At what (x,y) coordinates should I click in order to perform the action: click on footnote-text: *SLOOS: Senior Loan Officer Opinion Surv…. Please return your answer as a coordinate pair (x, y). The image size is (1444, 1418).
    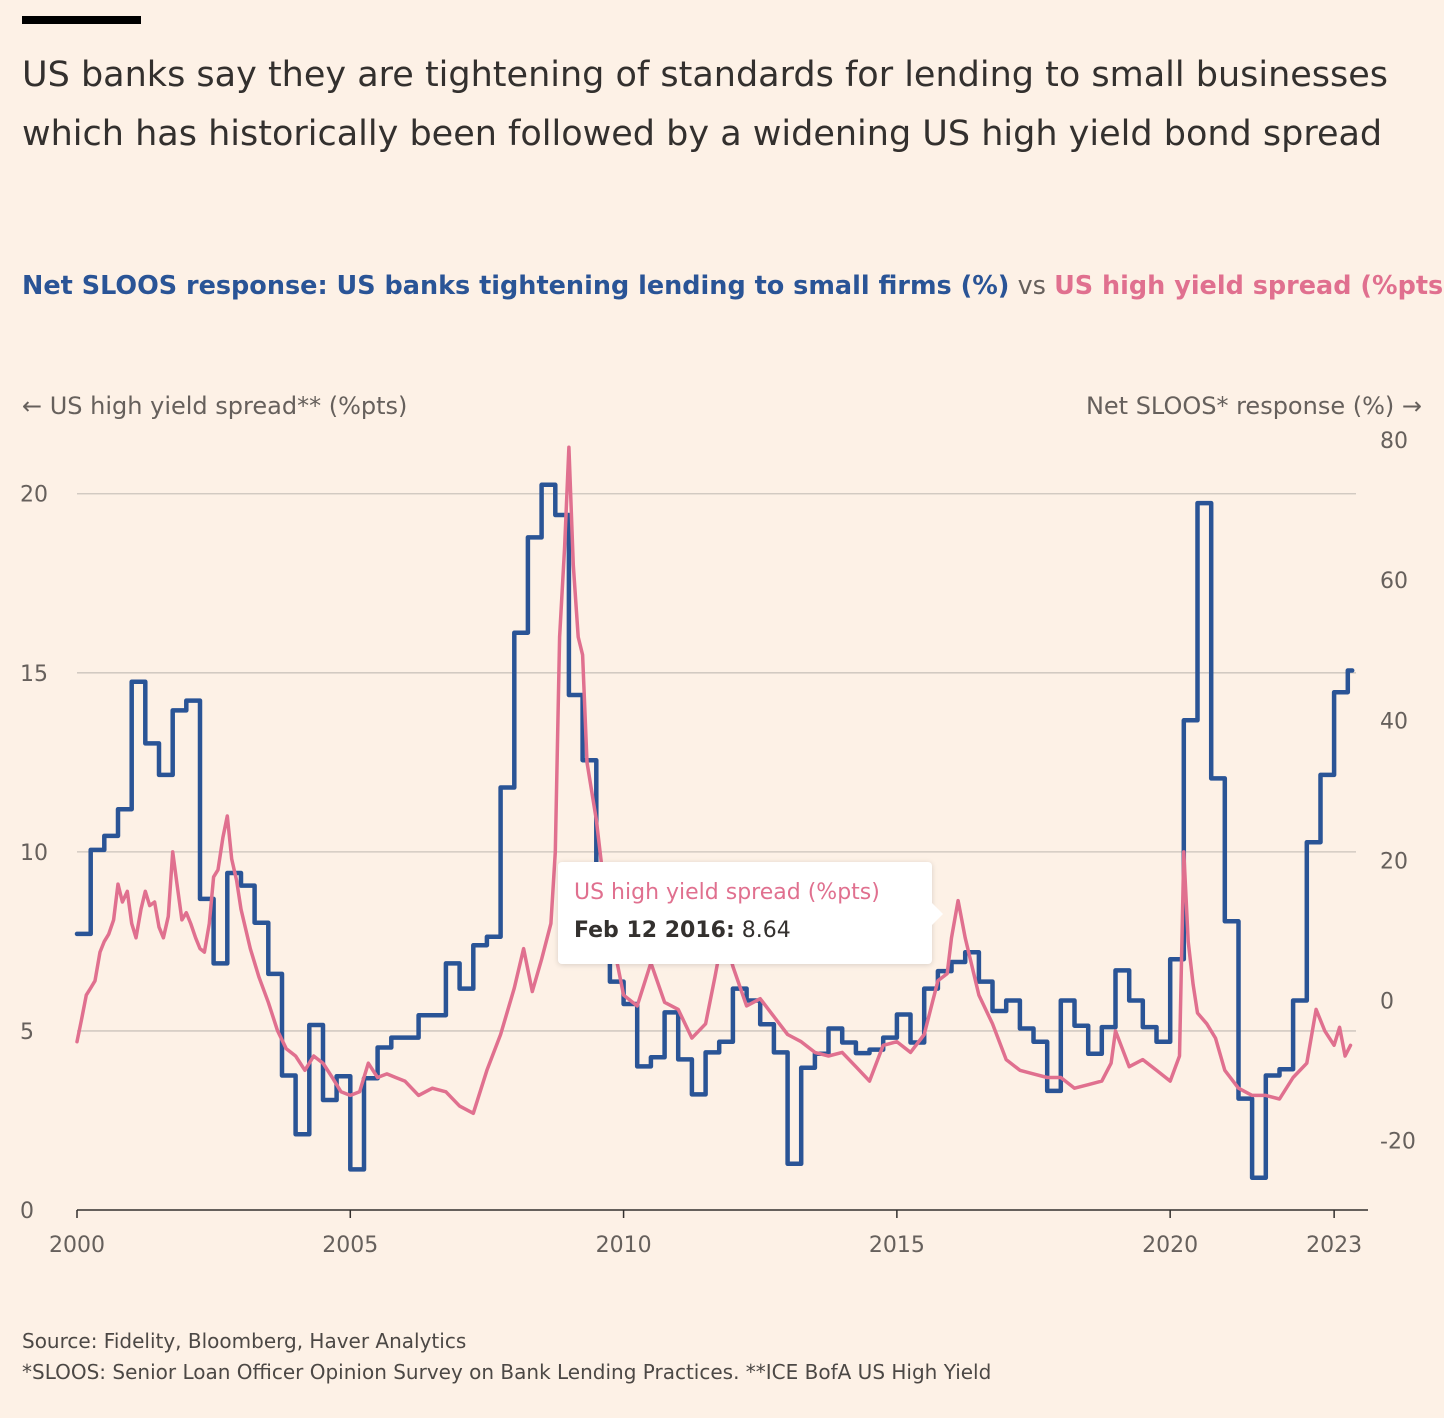
    Looking at the image, I should click on (507, 1372).